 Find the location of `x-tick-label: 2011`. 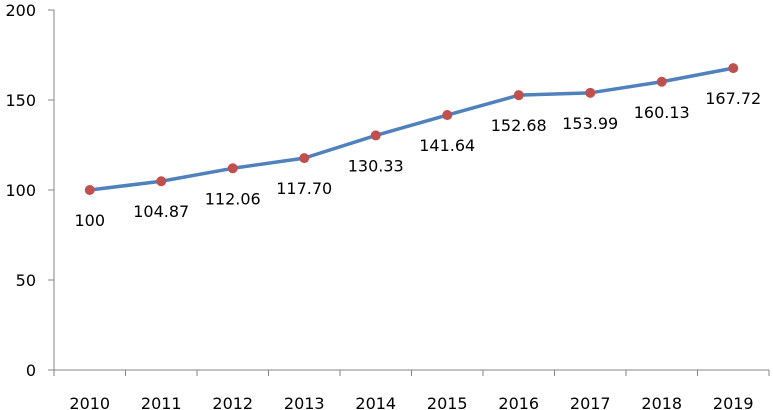

x-tick-label: 2011 is located at coordinates (161, 402).